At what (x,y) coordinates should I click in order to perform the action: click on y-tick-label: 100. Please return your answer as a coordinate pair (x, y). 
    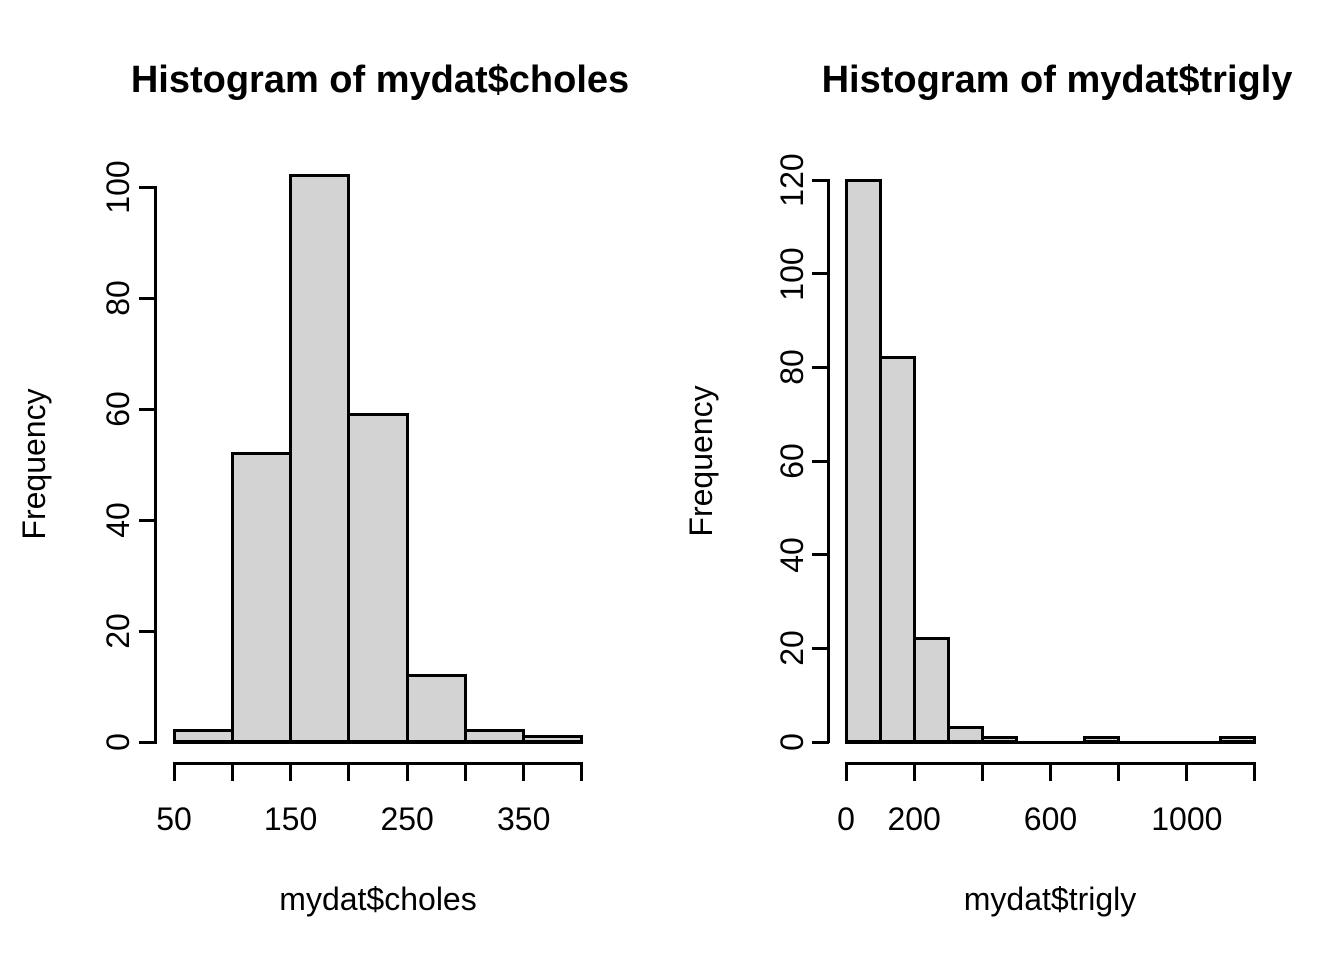
    Looking at the image, I should click on (792, 273).